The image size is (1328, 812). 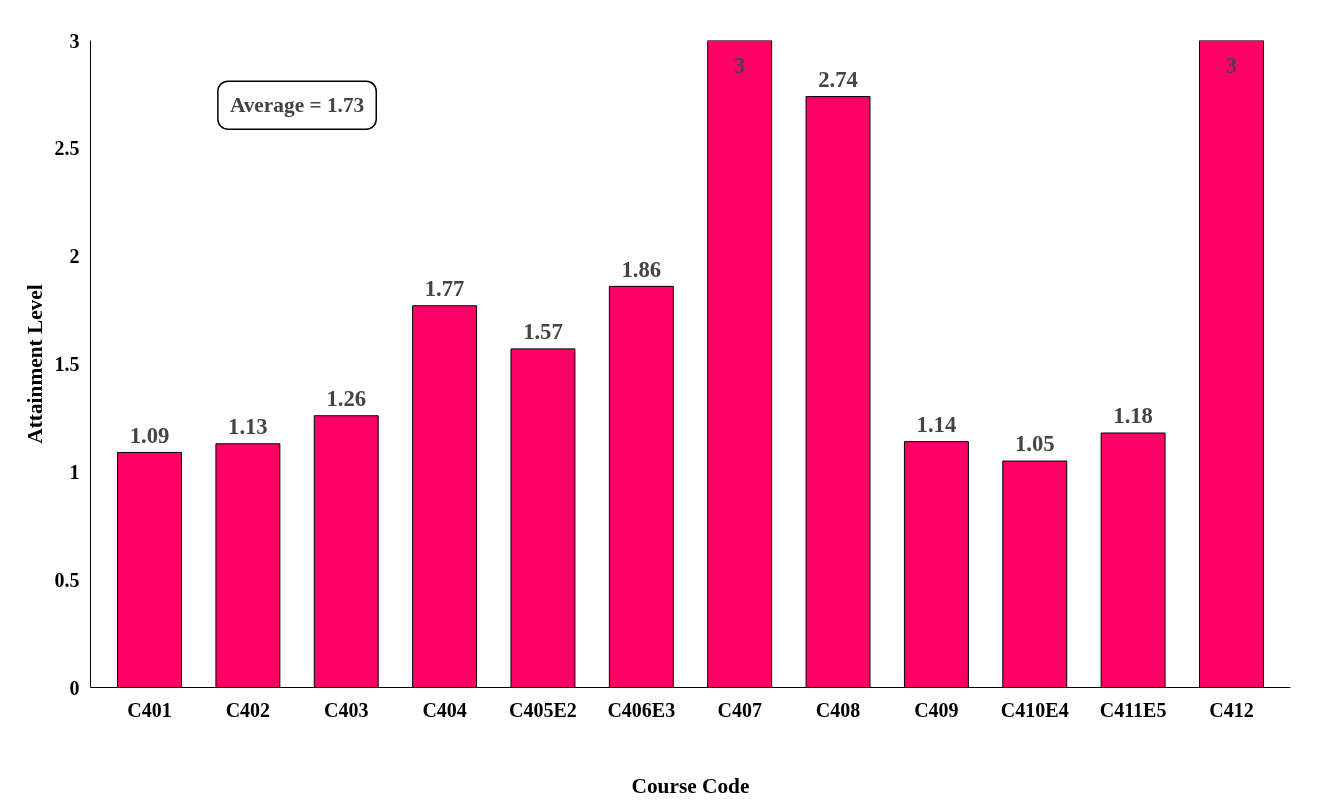 What do you see at coordinates (34, 364) in the screenshot?
I see `y-axis-title: Attainment Level` at bounding box center [34, 364].